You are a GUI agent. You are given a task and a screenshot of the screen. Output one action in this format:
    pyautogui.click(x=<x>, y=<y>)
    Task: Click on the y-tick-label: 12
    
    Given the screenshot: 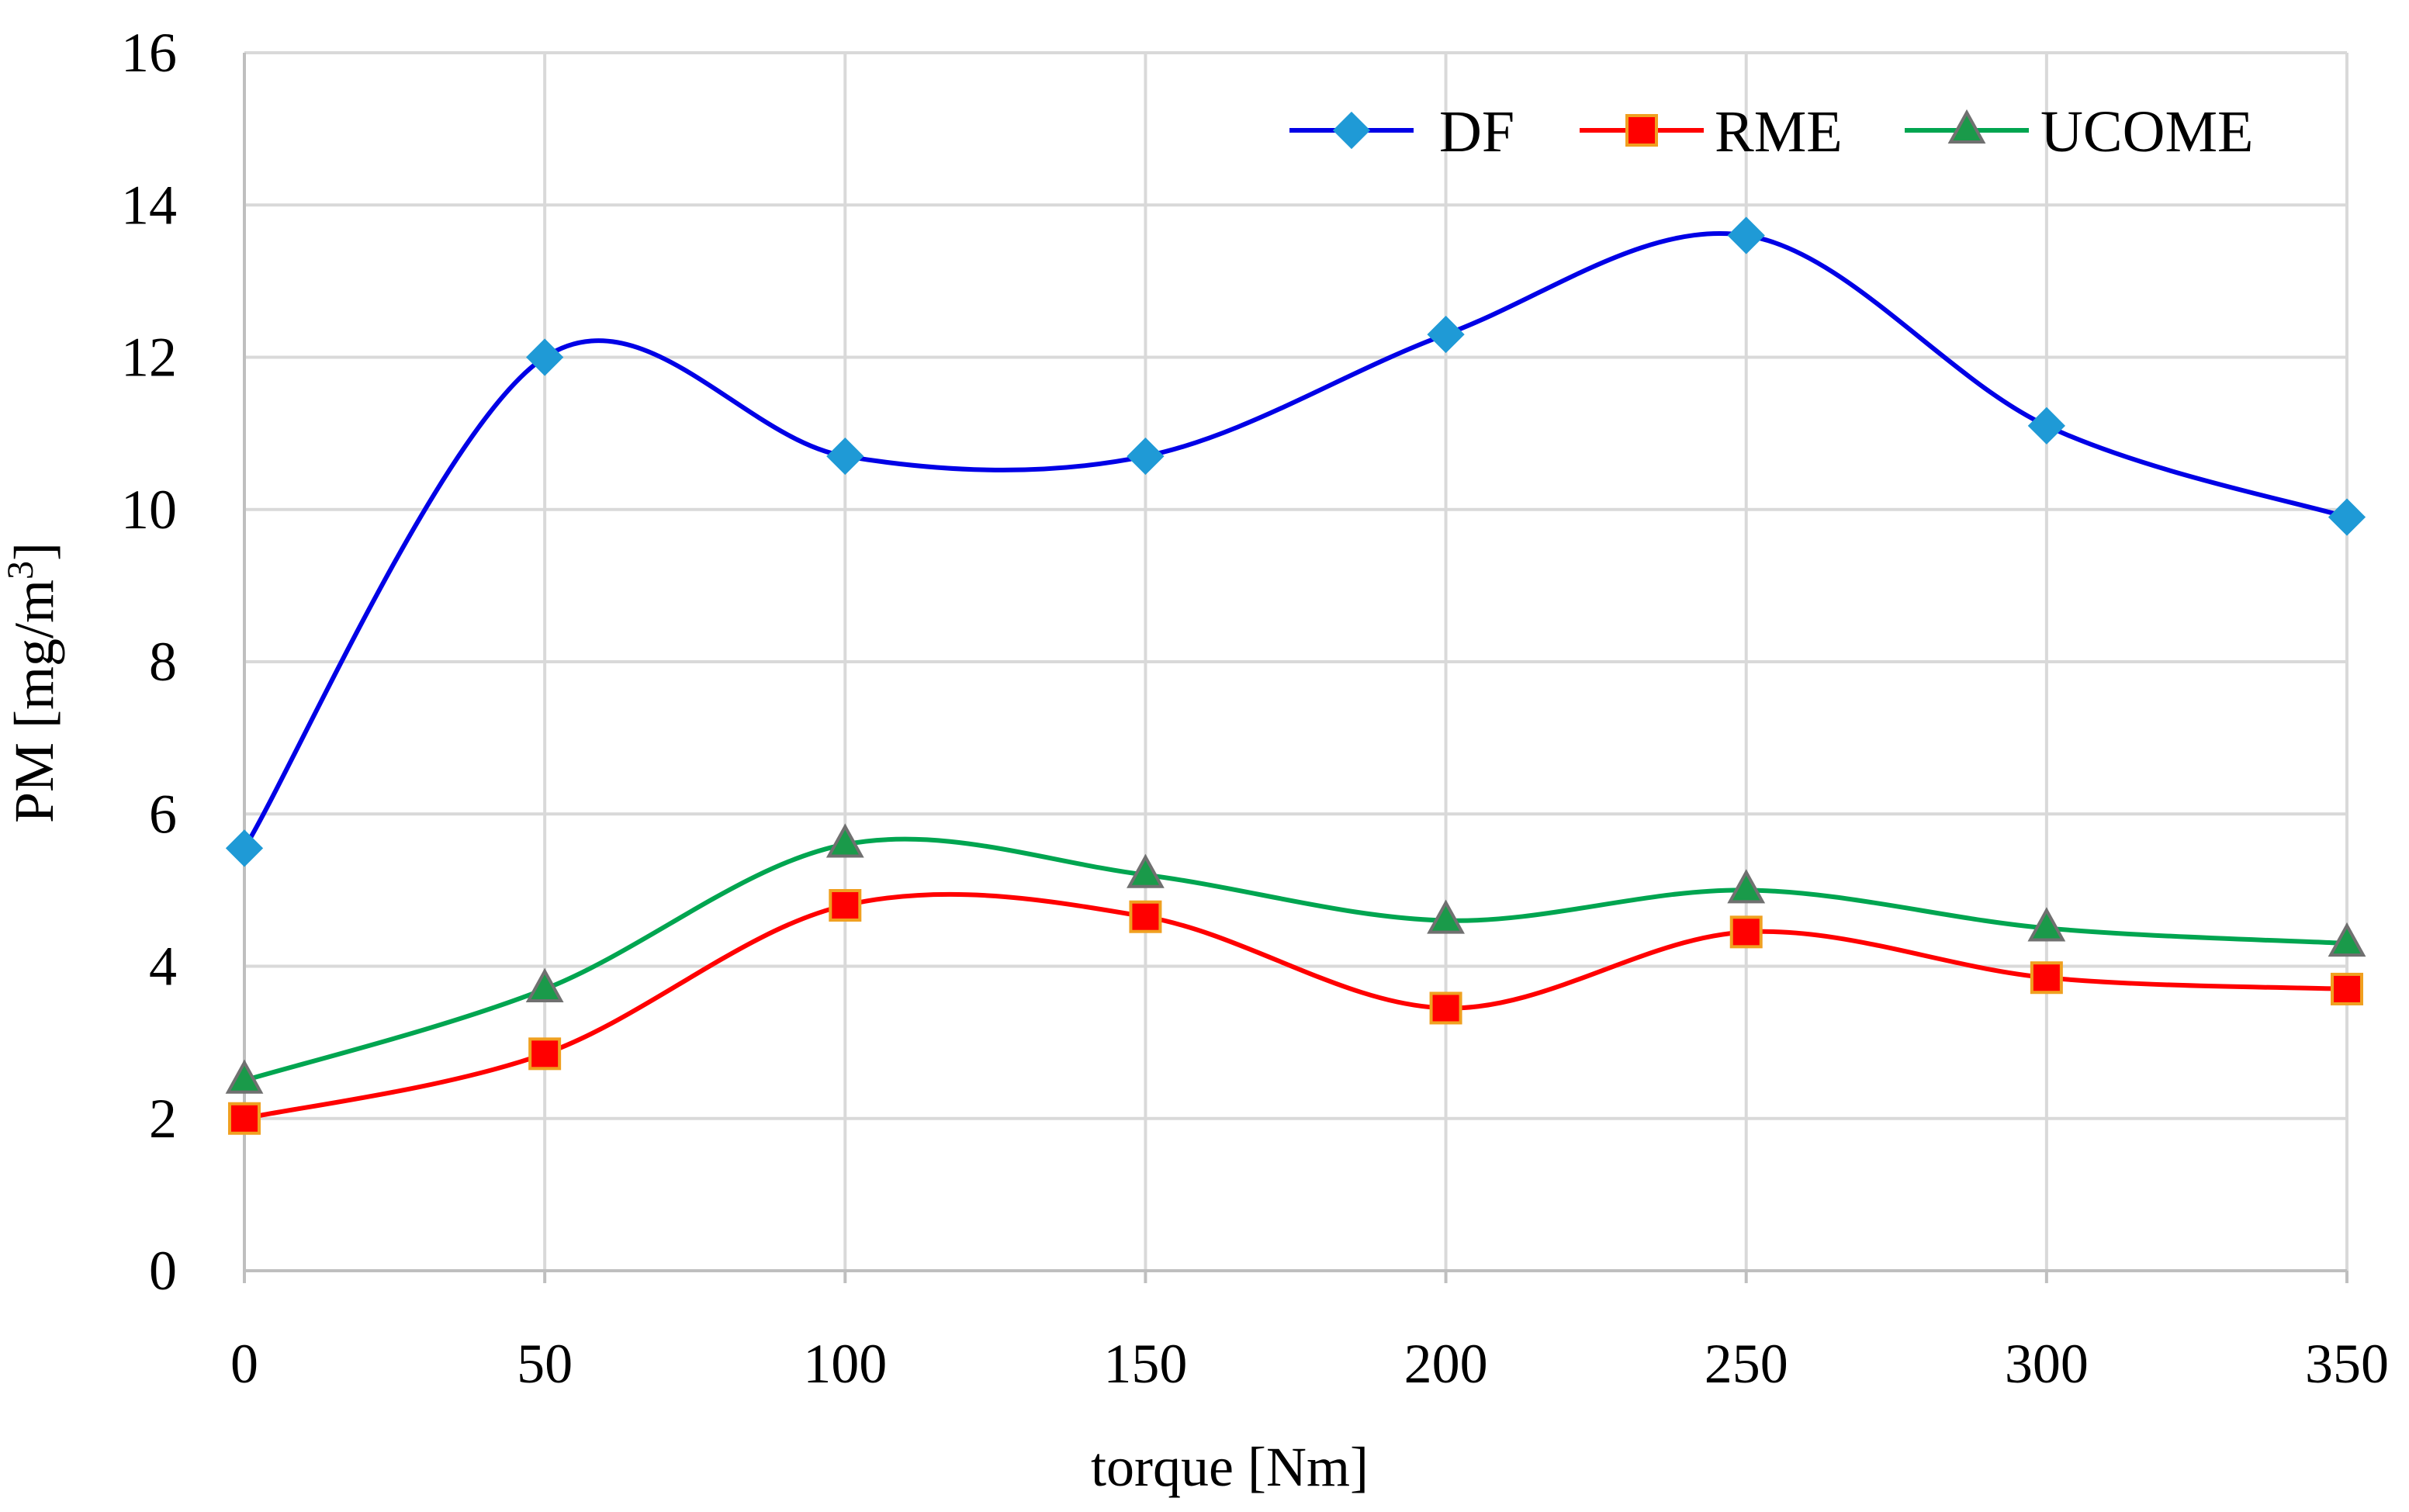 What is the action you would take?
    pyautogui.click(x=149, y=358)
    